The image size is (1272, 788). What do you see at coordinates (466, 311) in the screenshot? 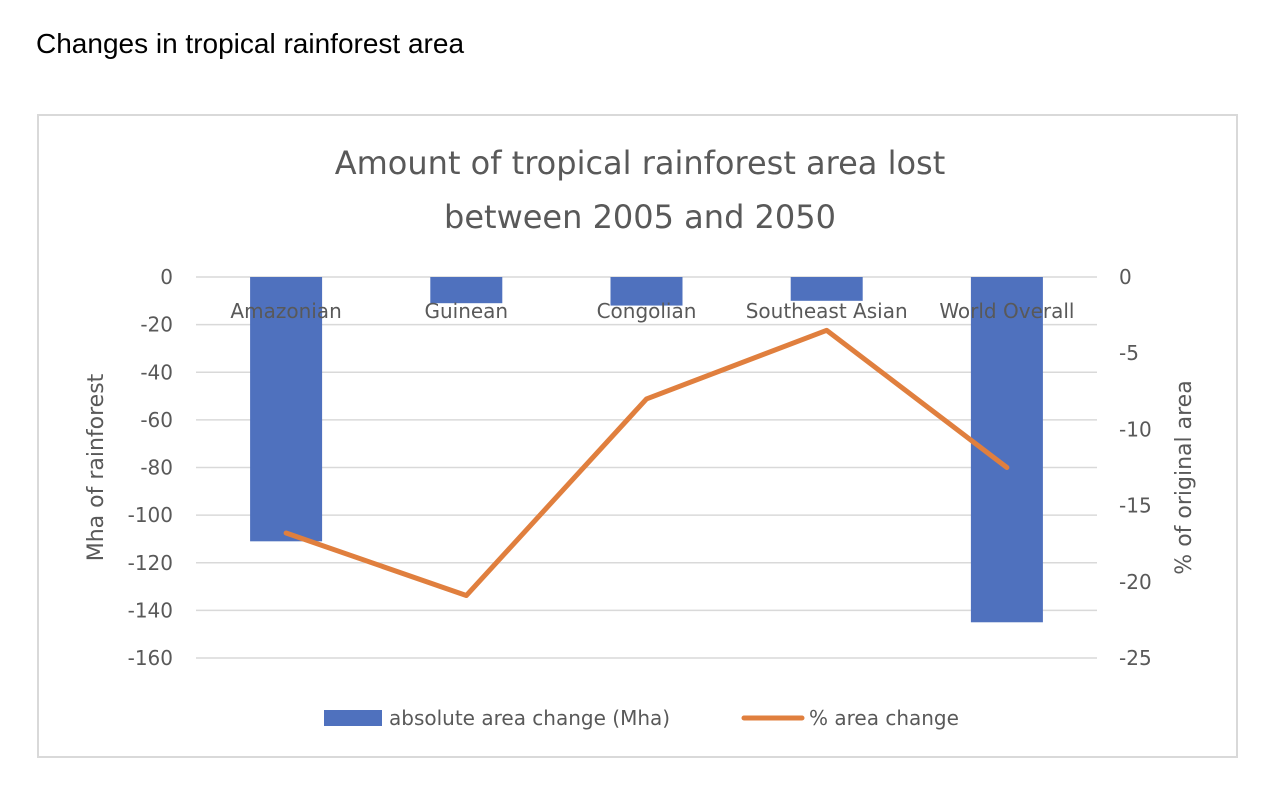
I see `category-label: Guinean` at bounding box center [466, 311].